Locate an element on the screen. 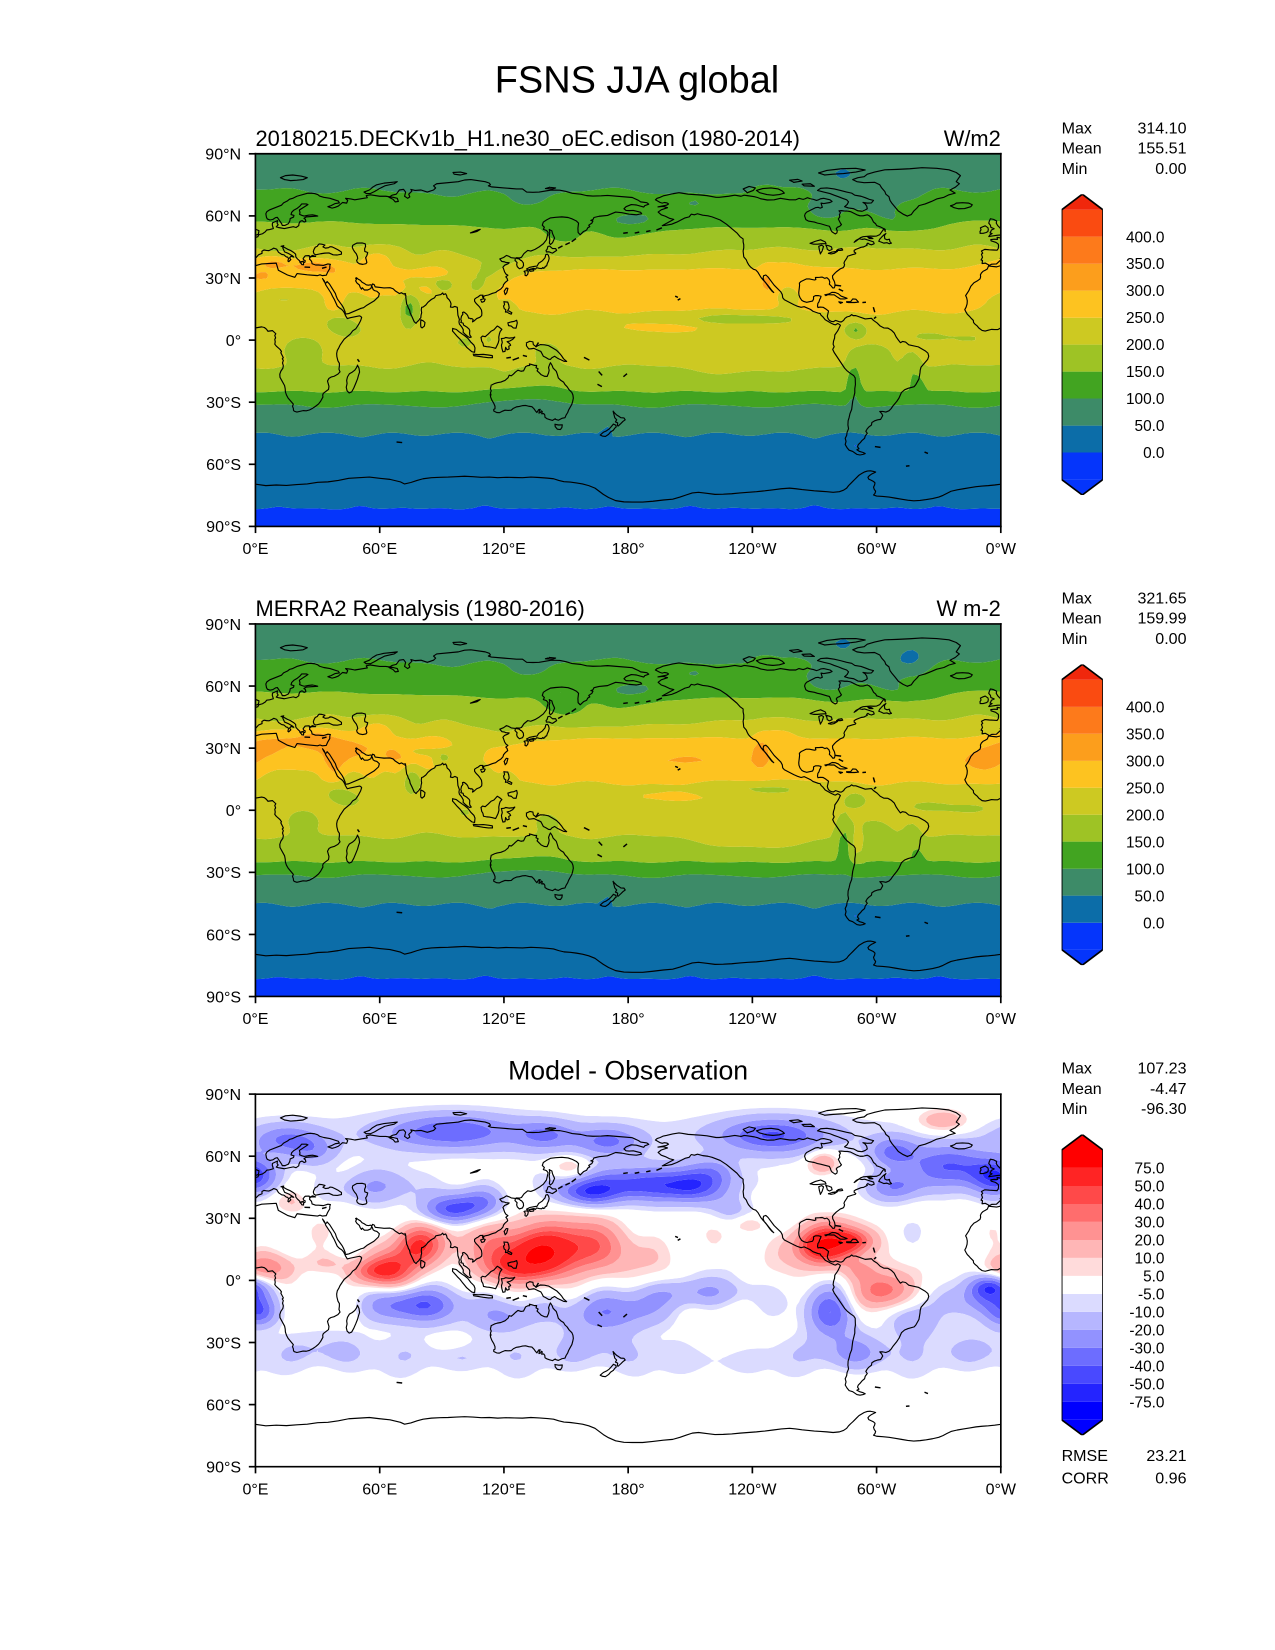 The height and width of the screenshot is (1650, 1275). svg-text: 0.96 is located at coordinates (1170, 1479).